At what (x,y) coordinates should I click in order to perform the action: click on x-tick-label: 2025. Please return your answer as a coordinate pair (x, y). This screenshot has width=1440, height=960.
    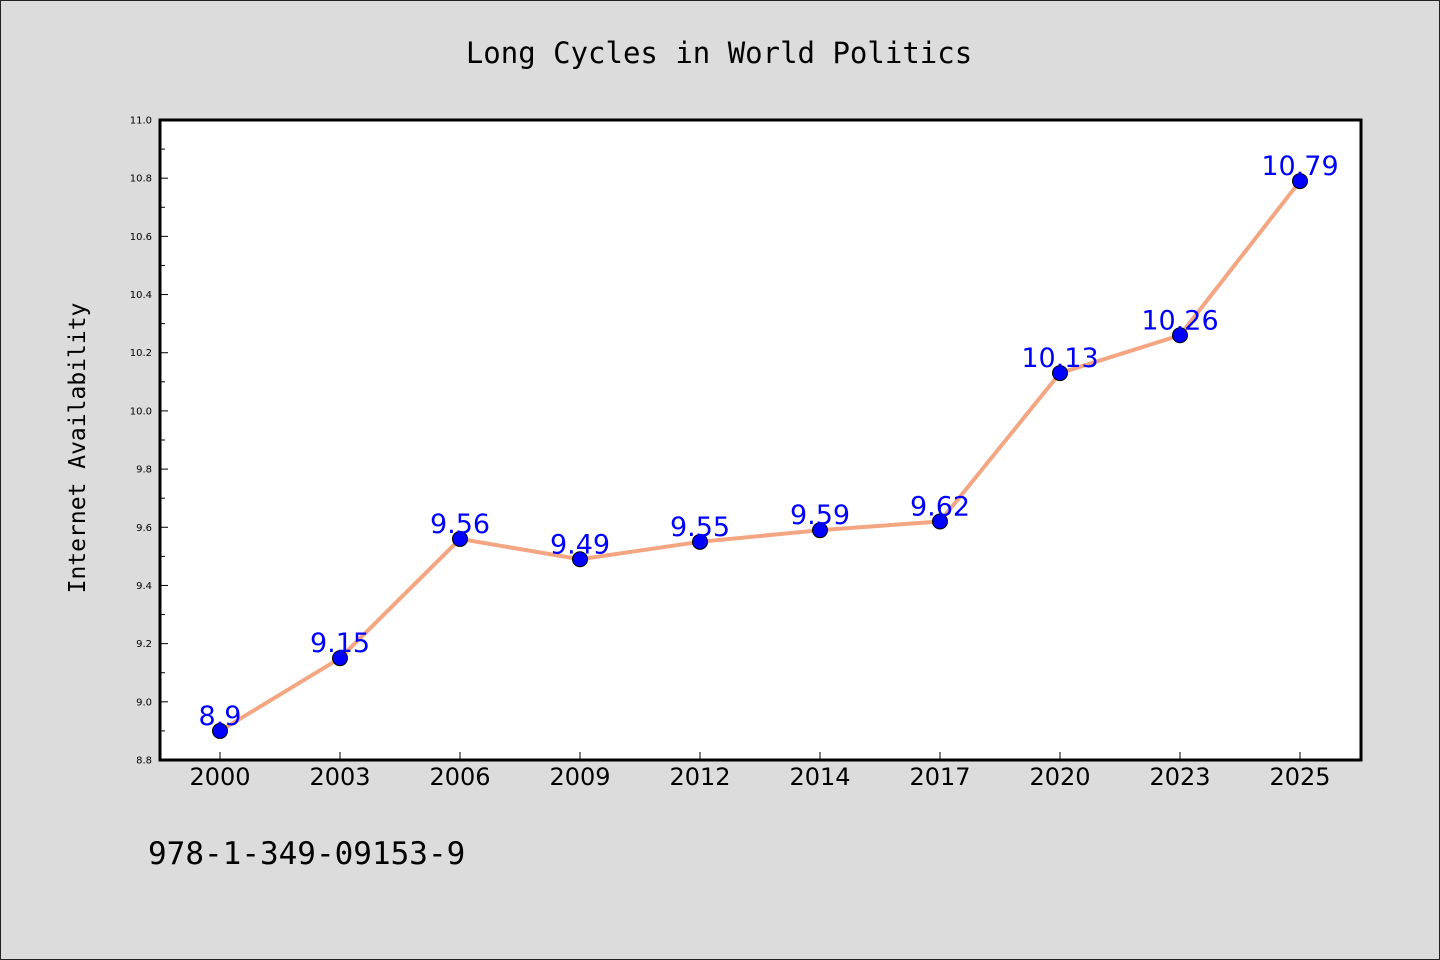
    Looking at the image, I should click on (1299, 777).